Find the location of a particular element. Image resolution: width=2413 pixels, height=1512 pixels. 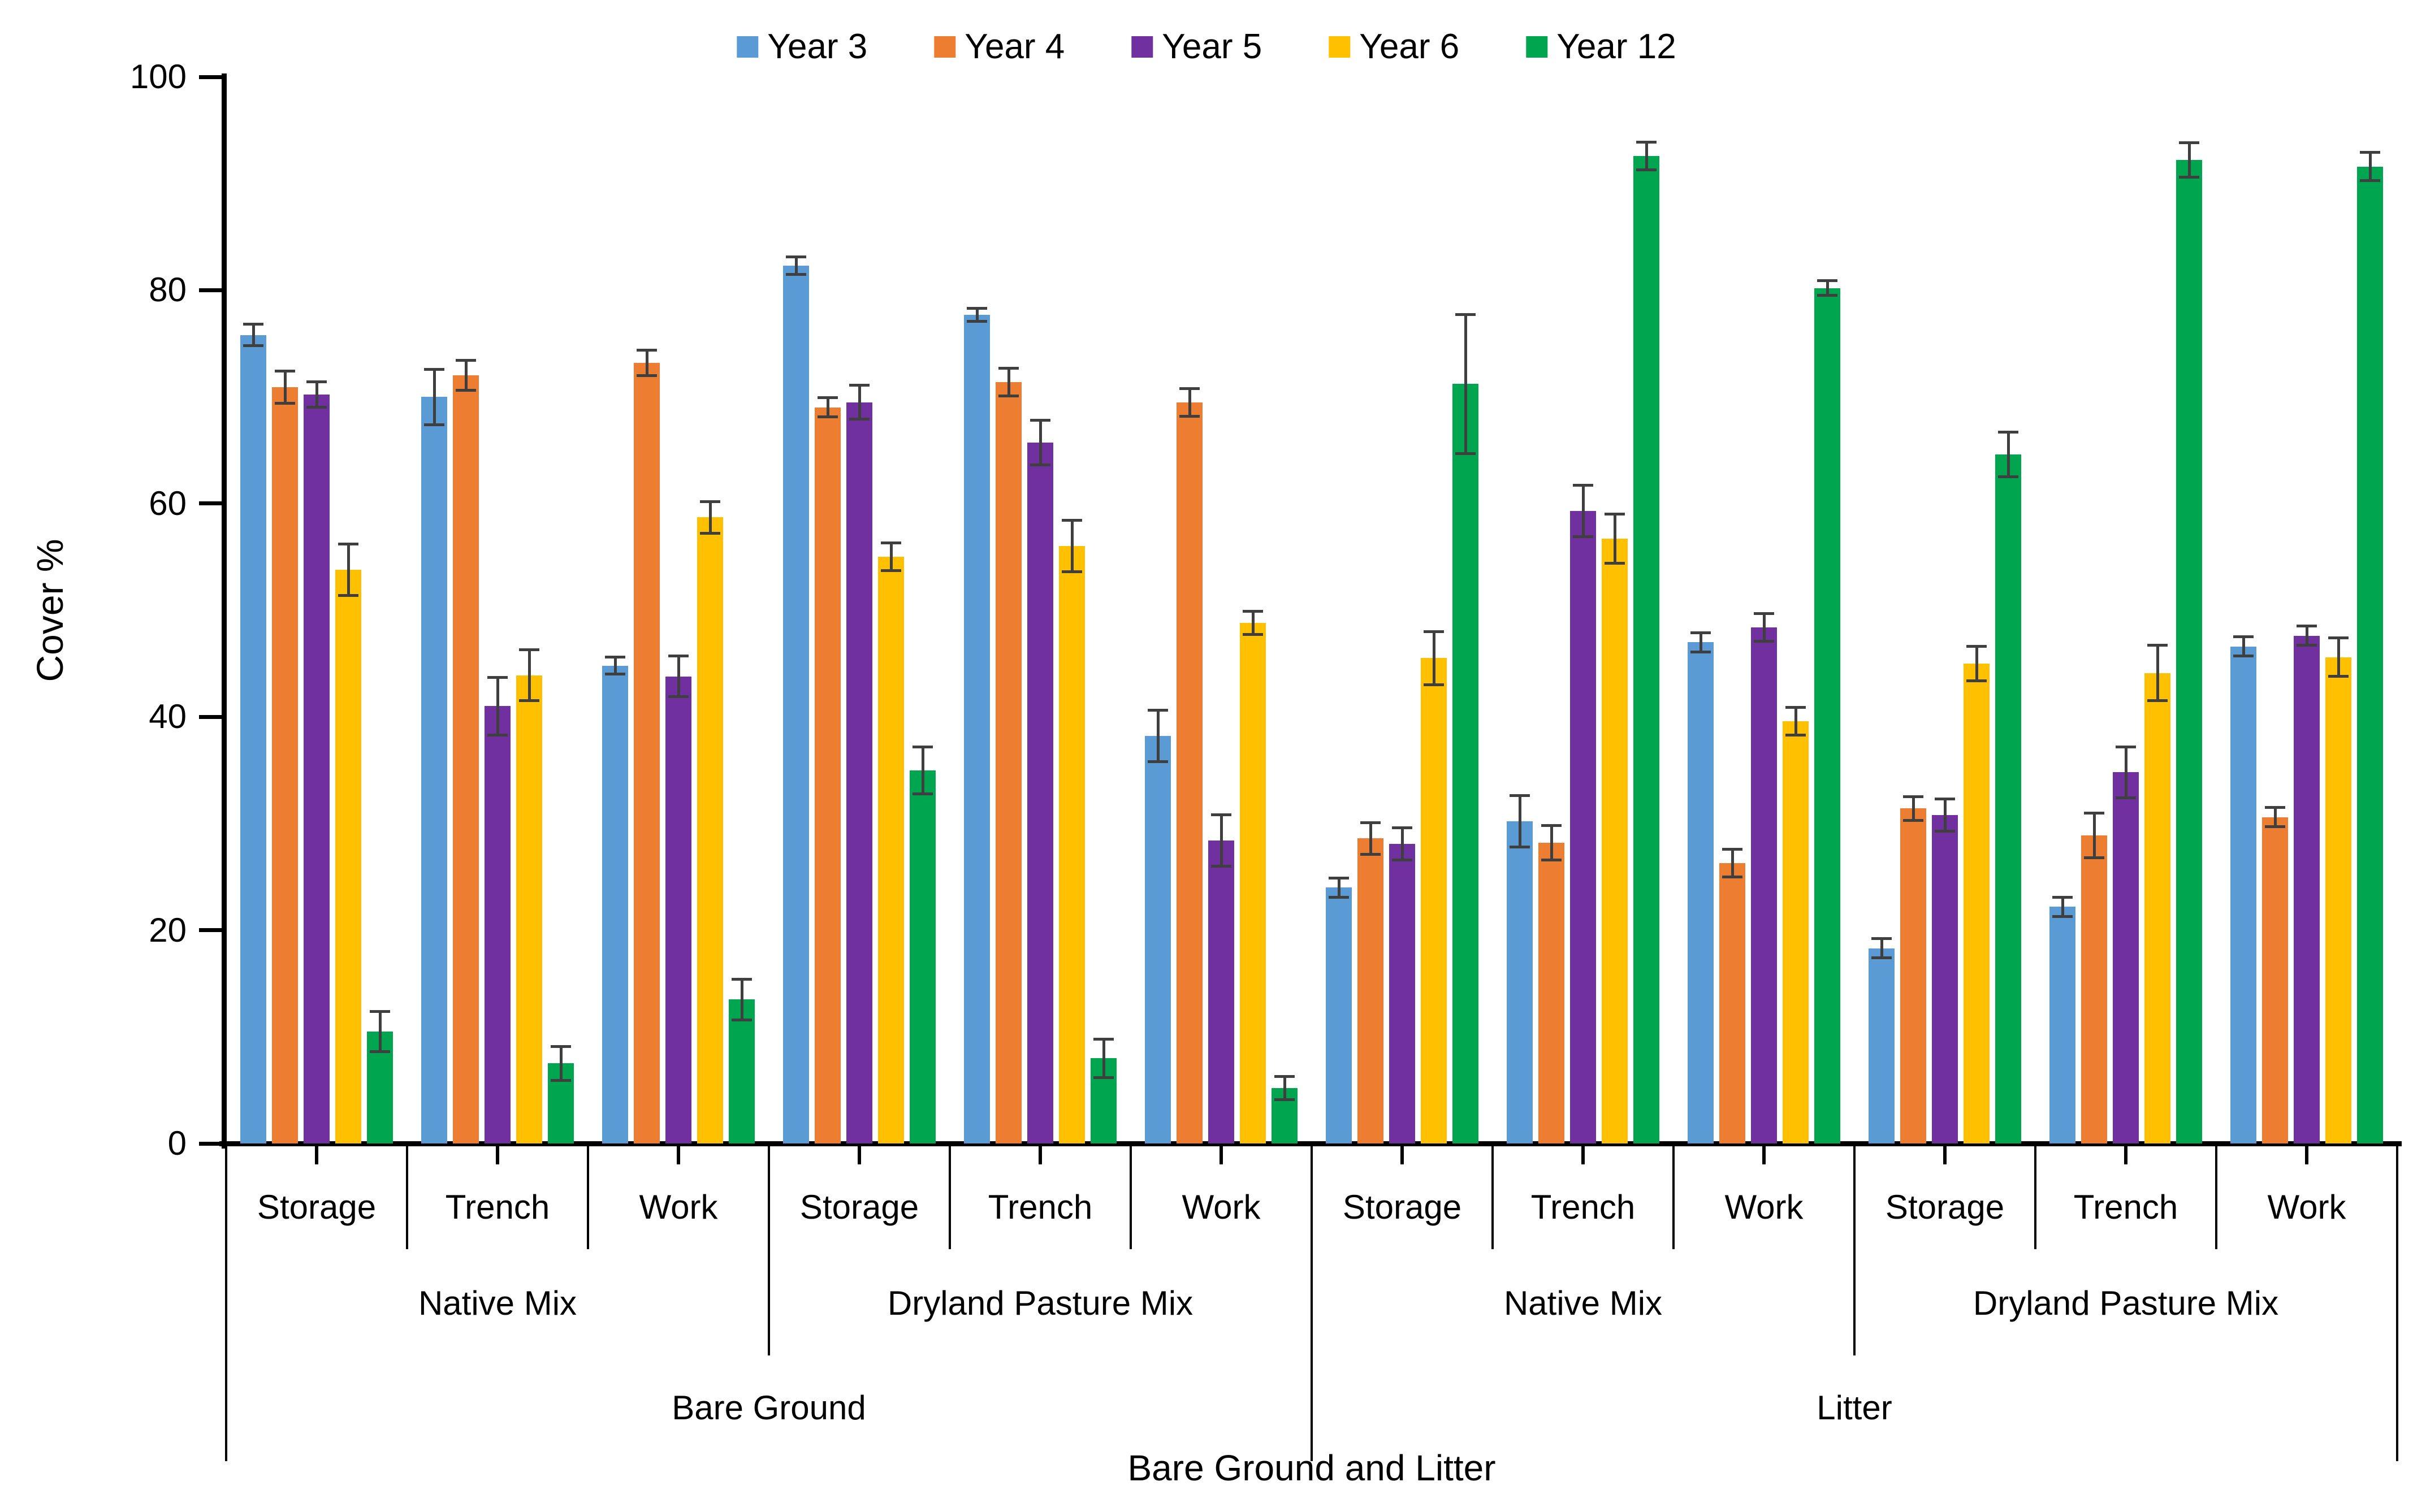

y-axis-tick-label: 20 is located at coordinates (168, 930).